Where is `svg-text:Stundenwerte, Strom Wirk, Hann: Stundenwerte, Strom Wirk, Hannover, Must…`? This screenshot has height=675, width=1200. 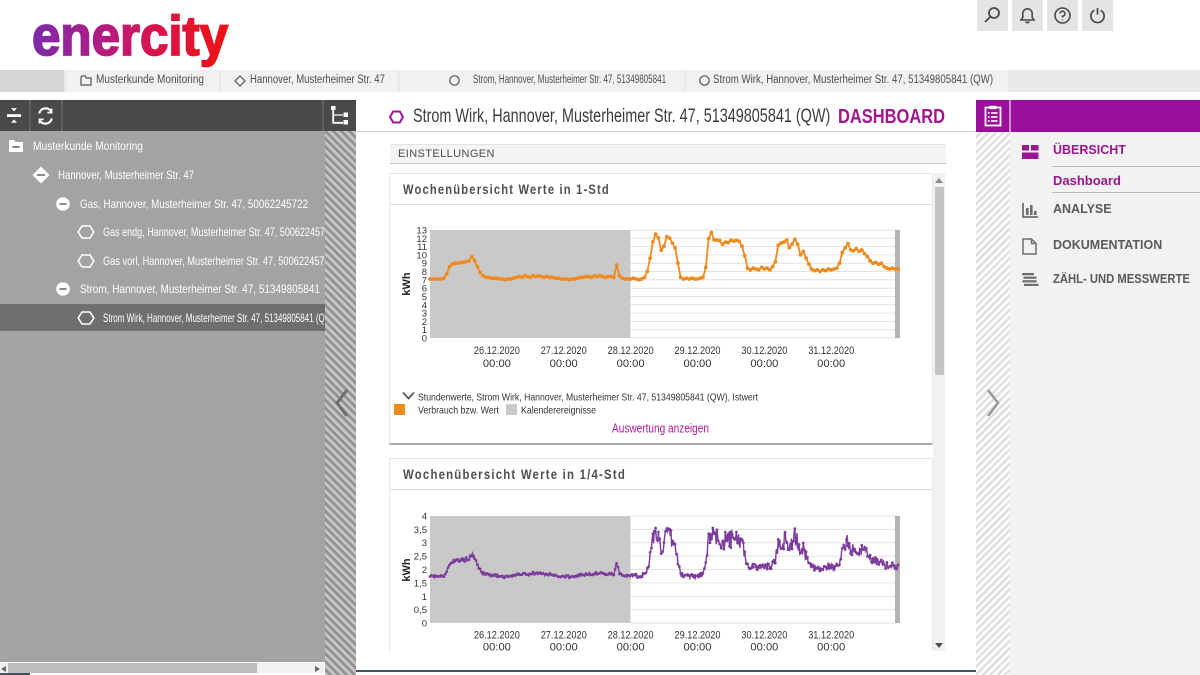 svg-text:Stundenwerte, Strom Wirk, Hann: Stundenwerte, Strom Wirk, Hannover, Must… is located at coordinates (588, 398).